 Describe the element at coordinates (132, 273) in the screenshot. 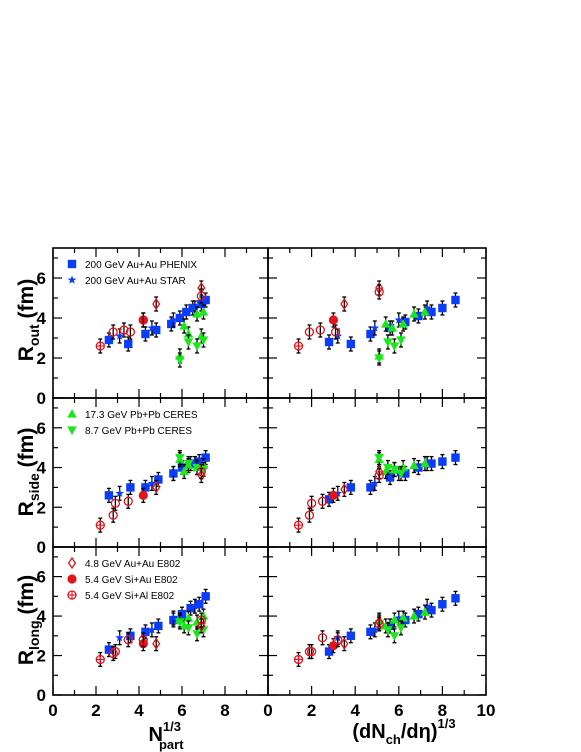

I see `legend-row-0: 200 GeV Au+Au PHENIX 200 GeV Au+Au STAR` at that location.